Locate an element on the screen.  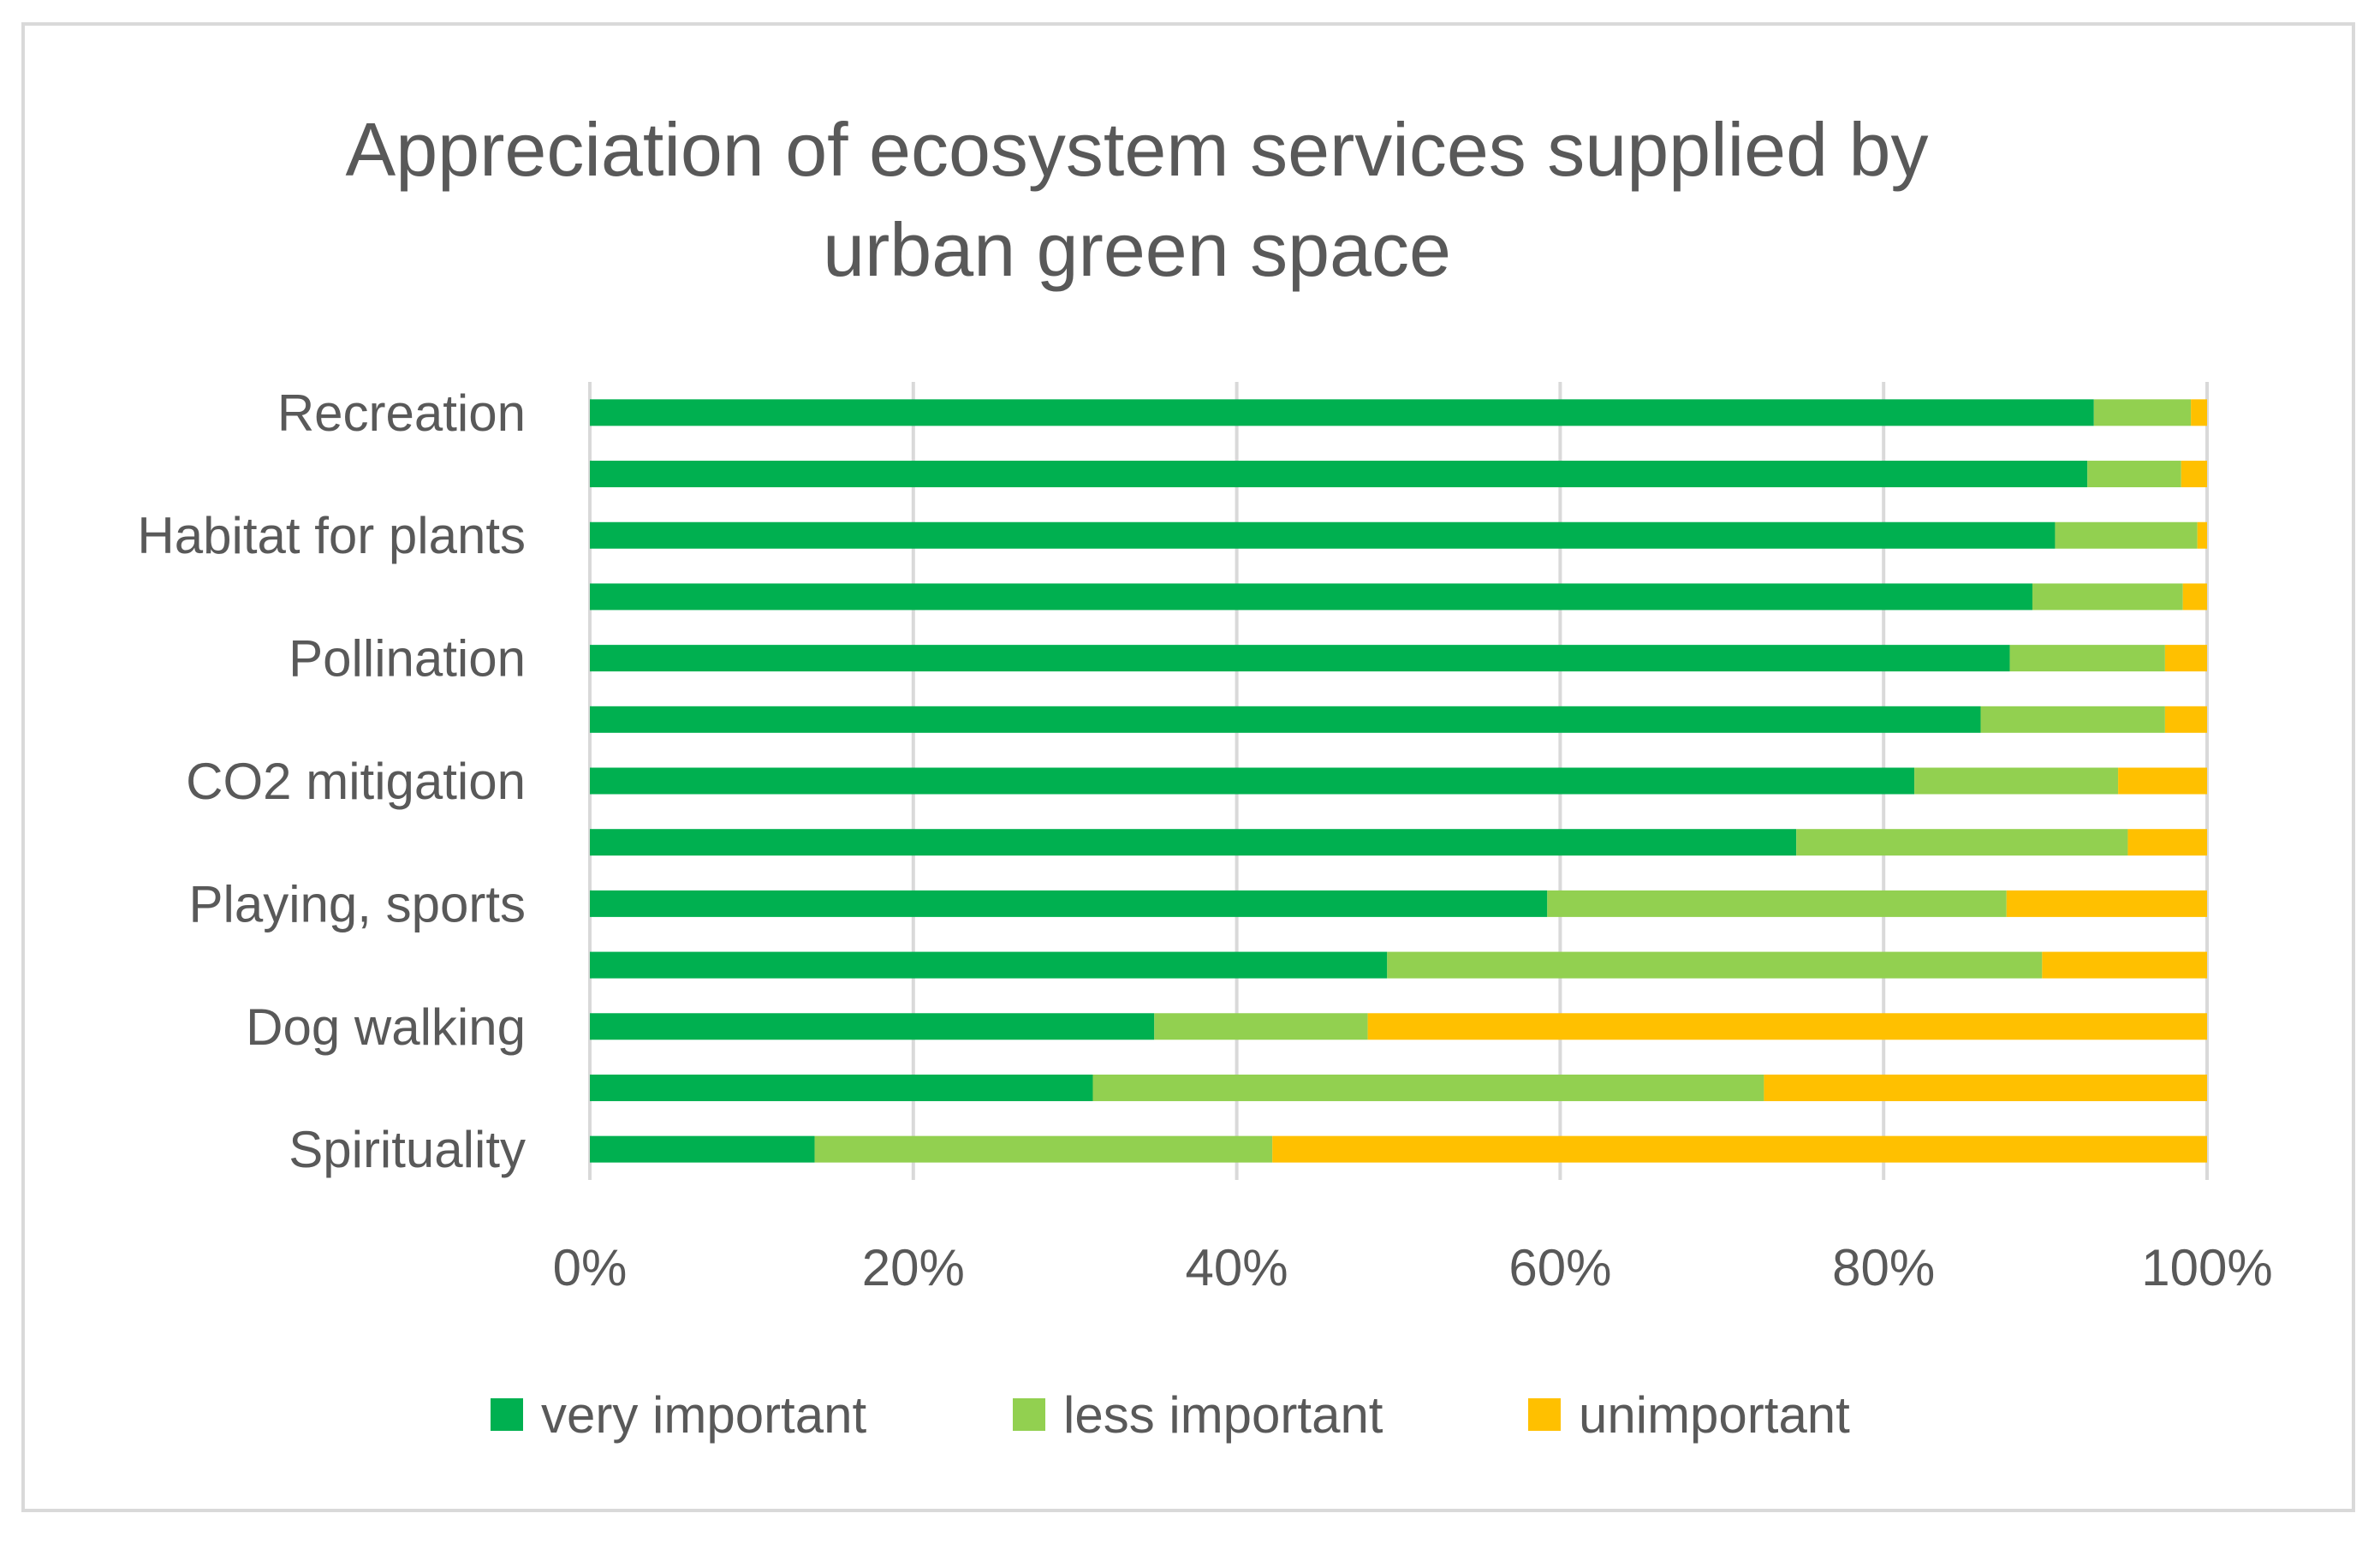
x-tick-label: 80% is located at coordinates (1884, 1268).